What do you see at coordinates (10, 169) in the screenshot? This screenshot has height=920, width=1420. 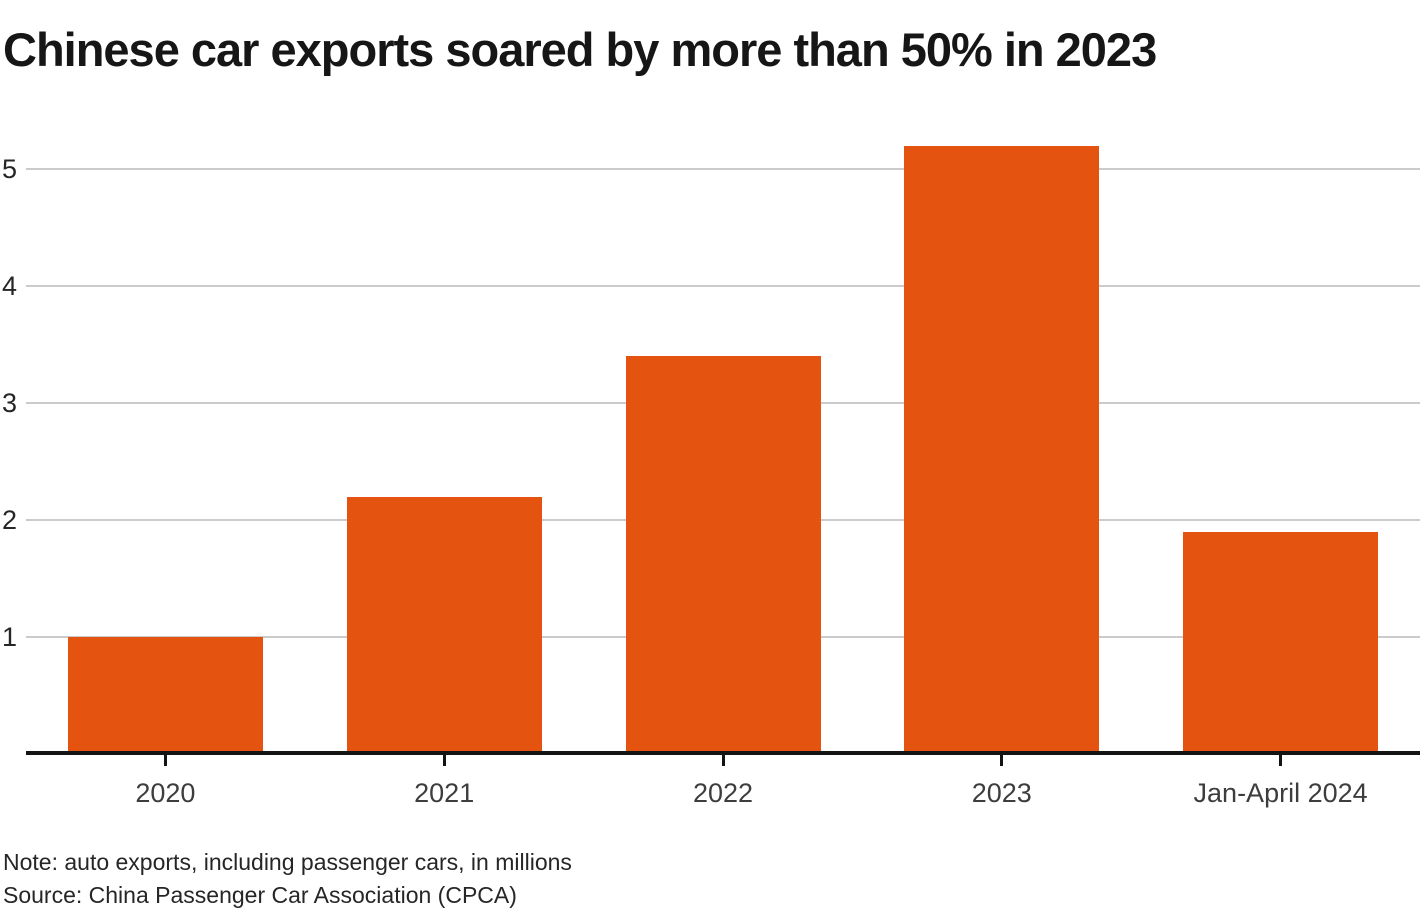 I see `y-axis-label-5: 5` at bounding box center [10, 169].